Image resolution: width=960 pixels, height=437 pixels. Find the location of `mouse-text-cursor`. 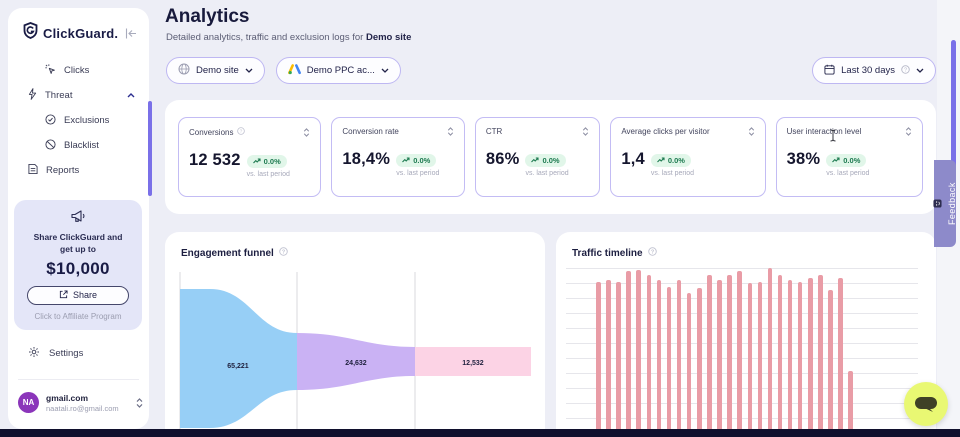

mouse-text-cursor is located at coordinates (833, 138).